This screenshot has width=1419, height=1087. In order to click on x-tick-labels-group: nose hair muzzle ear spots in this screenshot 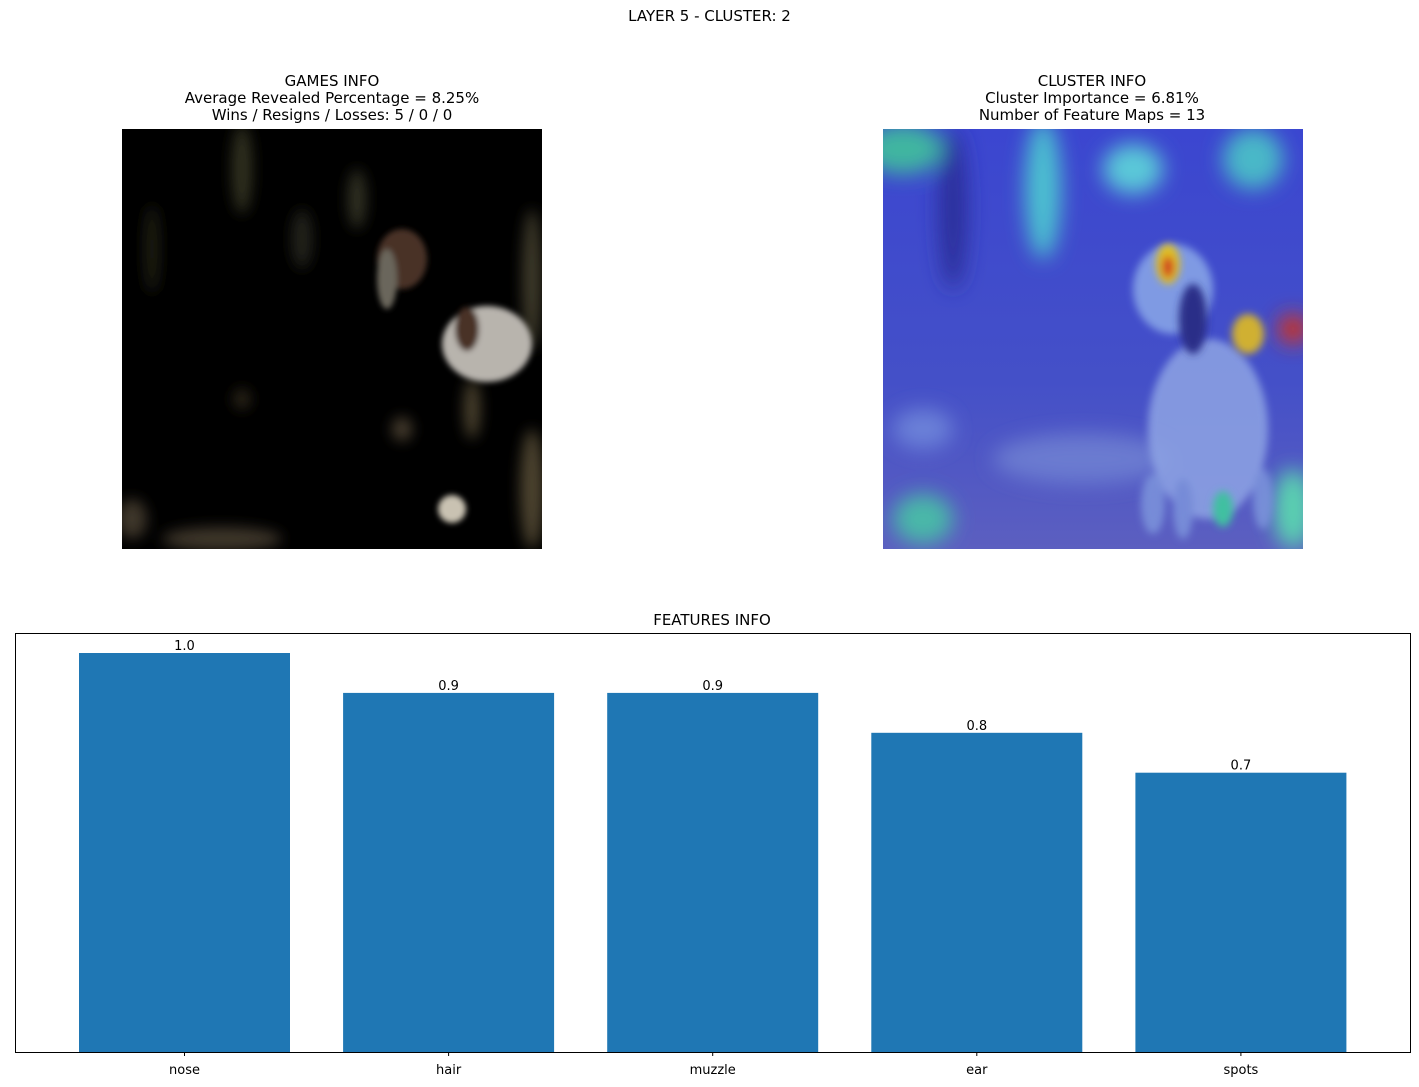, I will do `click(714, 1065)`.